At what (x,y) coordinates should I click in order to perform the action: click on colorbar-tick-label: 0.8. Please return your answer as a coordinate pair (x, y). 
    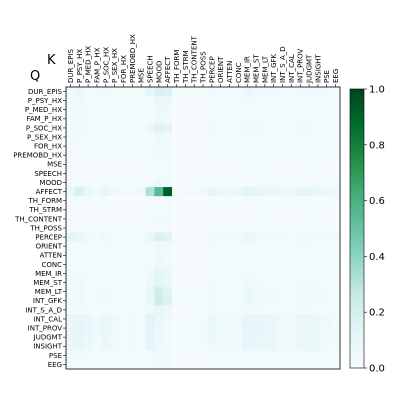
    Looking at the image, I should click on (377, 145).